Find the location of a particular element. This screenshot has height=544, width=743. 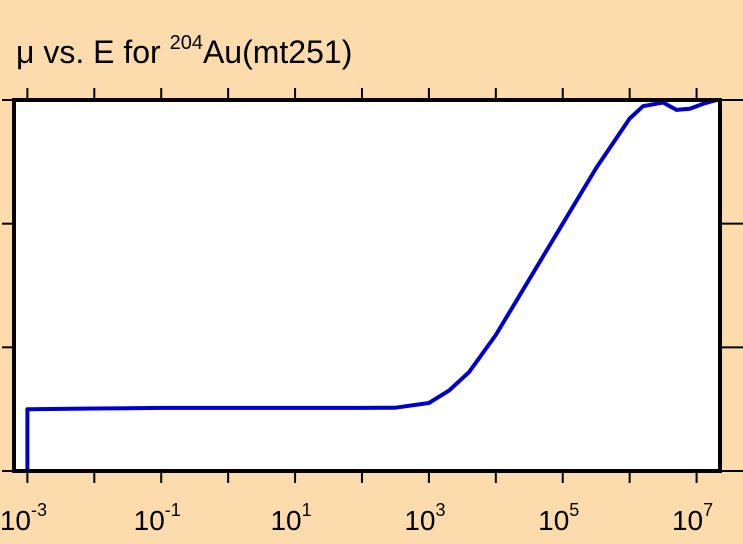

title-superscript: 204 is located at coordinates (186, 43).